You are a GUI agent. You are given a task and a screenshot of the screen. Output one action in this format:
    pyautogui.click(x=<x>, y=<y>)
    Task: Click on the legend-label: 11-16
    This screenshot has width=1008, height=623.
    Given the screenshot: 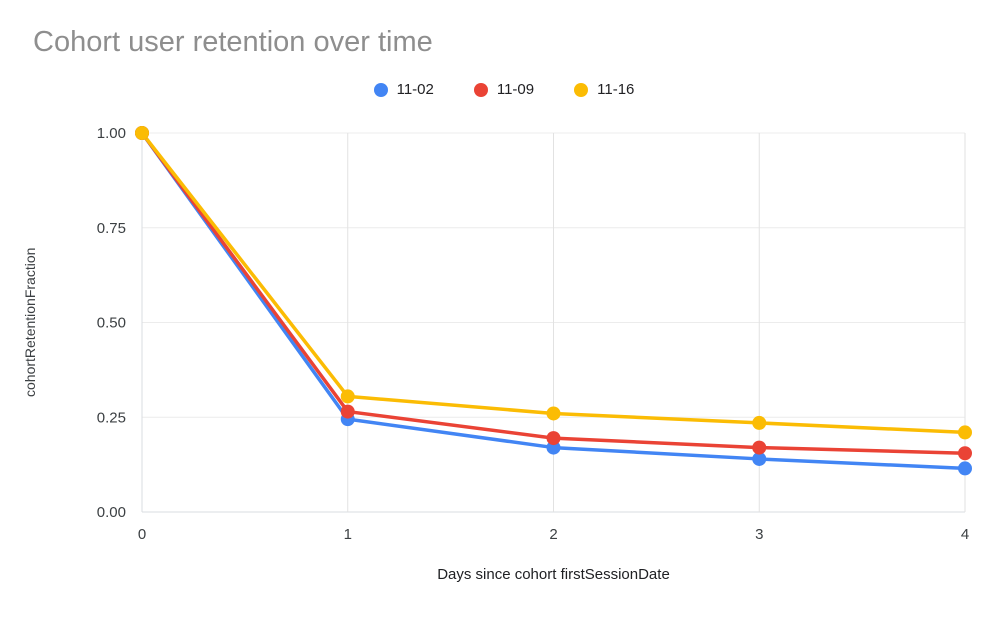 What is the action you would take?
    pyautogui.click(x=616, y=89)
    